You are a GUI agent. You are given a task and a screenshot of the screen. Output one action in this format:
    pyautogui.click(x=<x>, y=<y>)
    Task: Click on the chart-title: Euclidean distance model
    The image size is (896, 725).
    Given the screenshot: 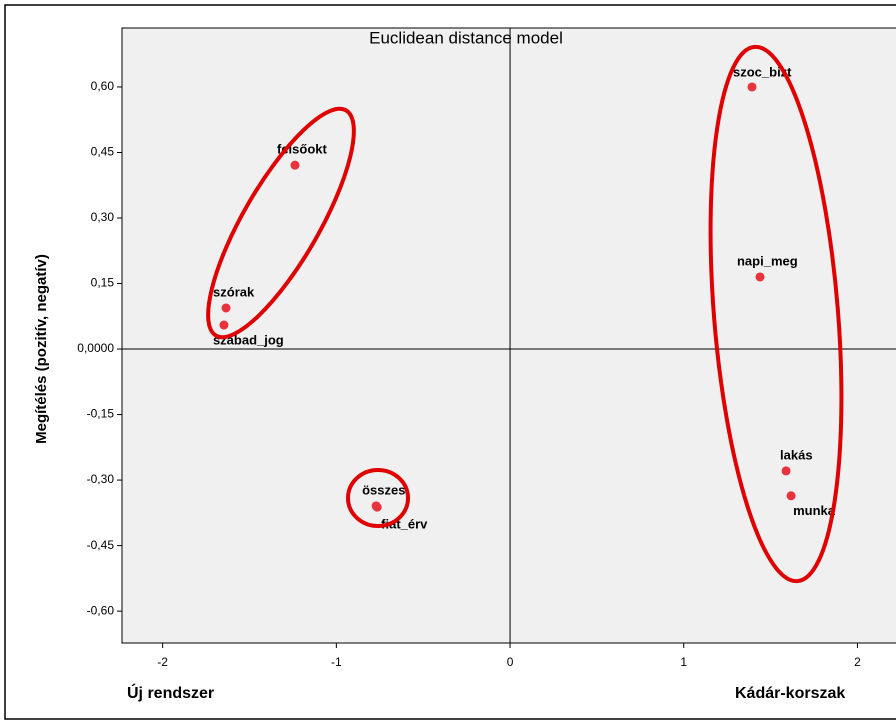 What is the action you would take?
    pyautogui.click(x=466, y=37)
    